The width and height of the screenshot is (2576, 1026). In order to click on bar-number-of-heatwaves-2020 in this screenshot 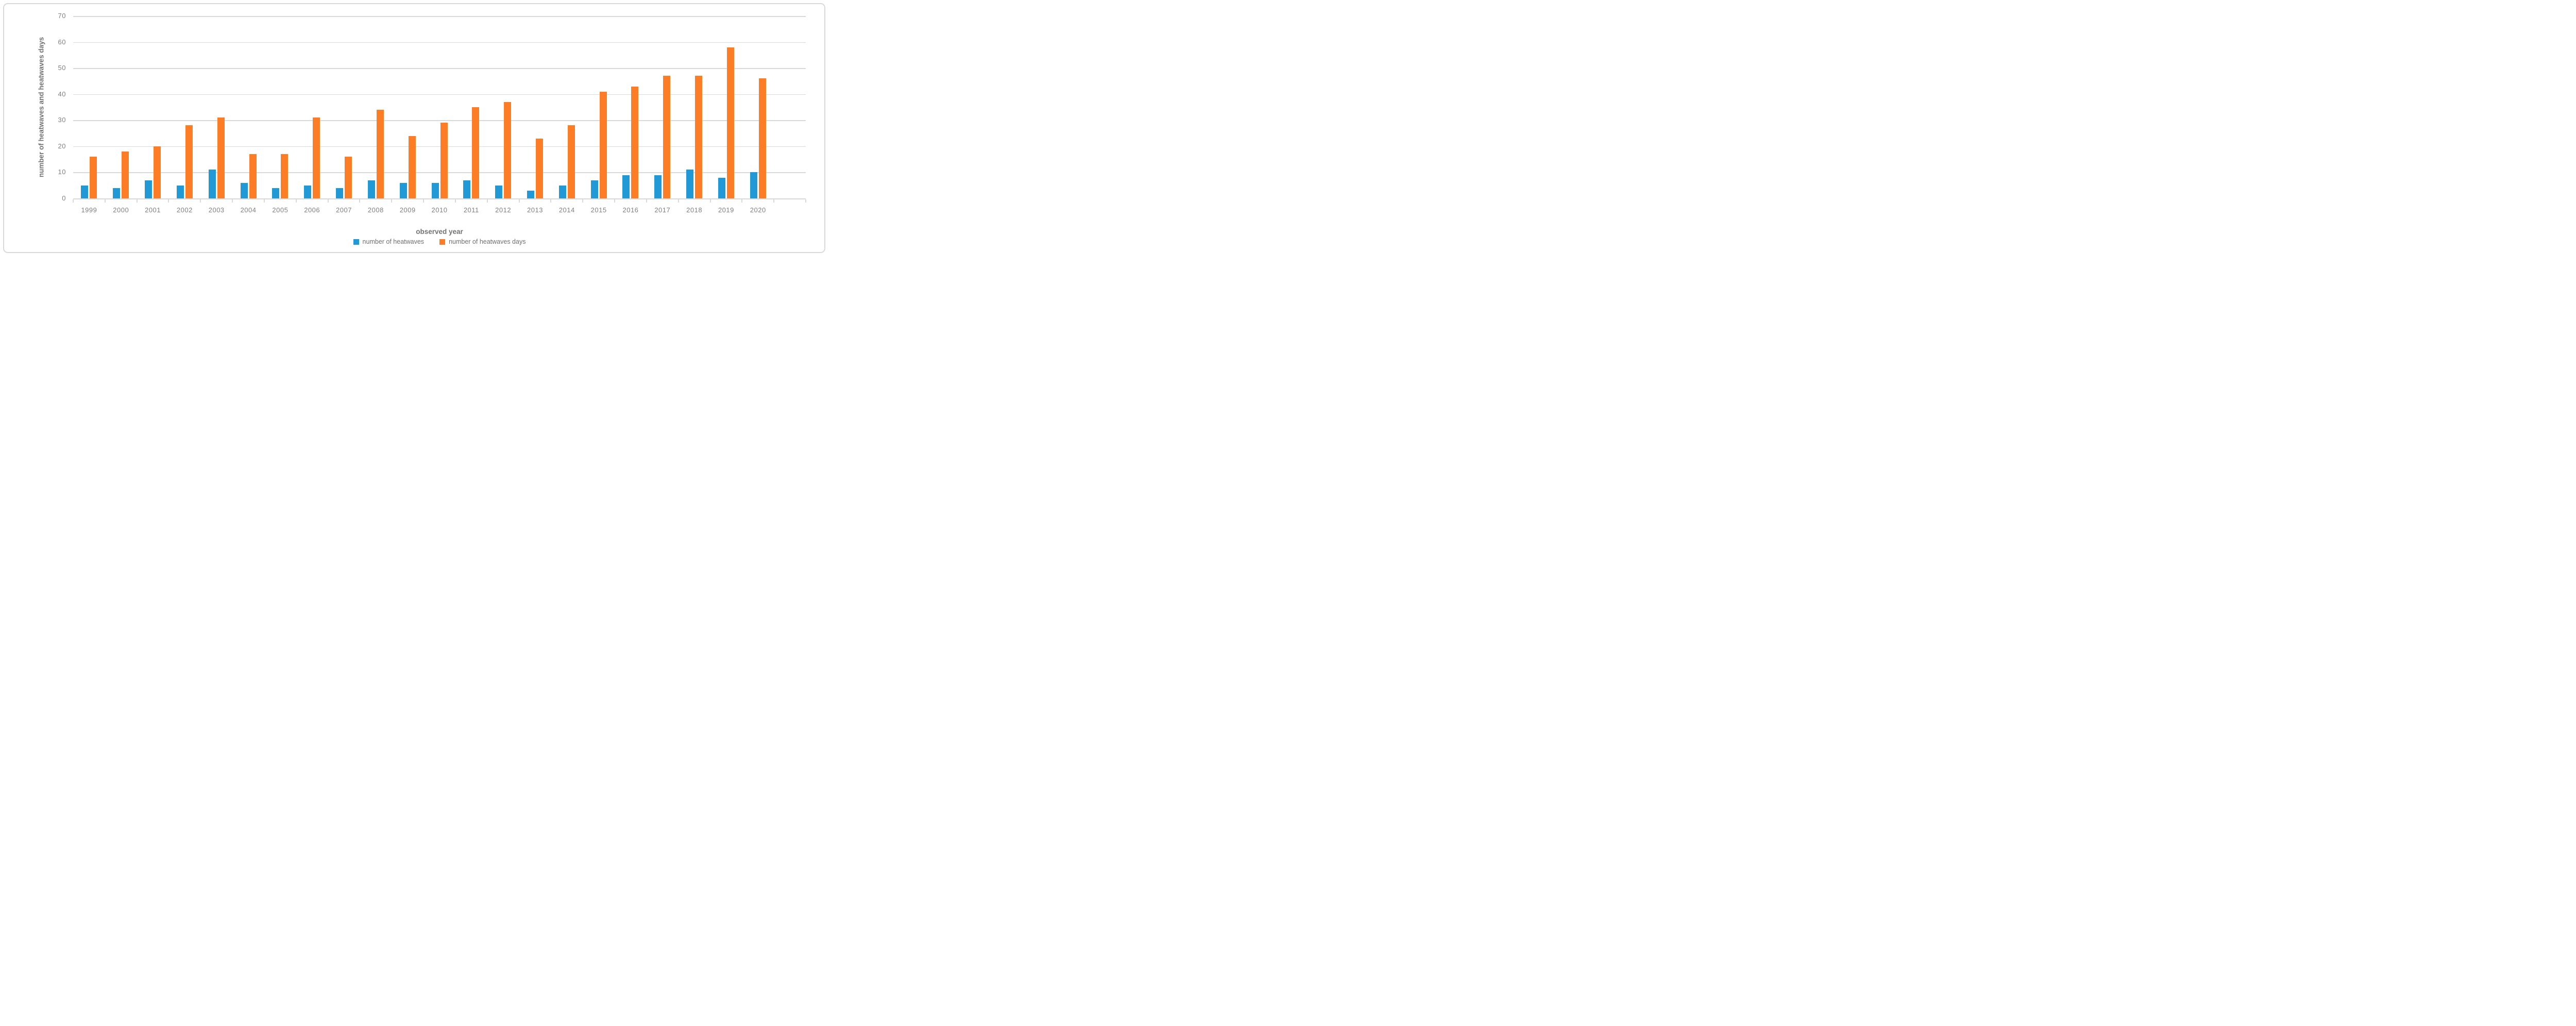, I will do `click(753, 185)`.